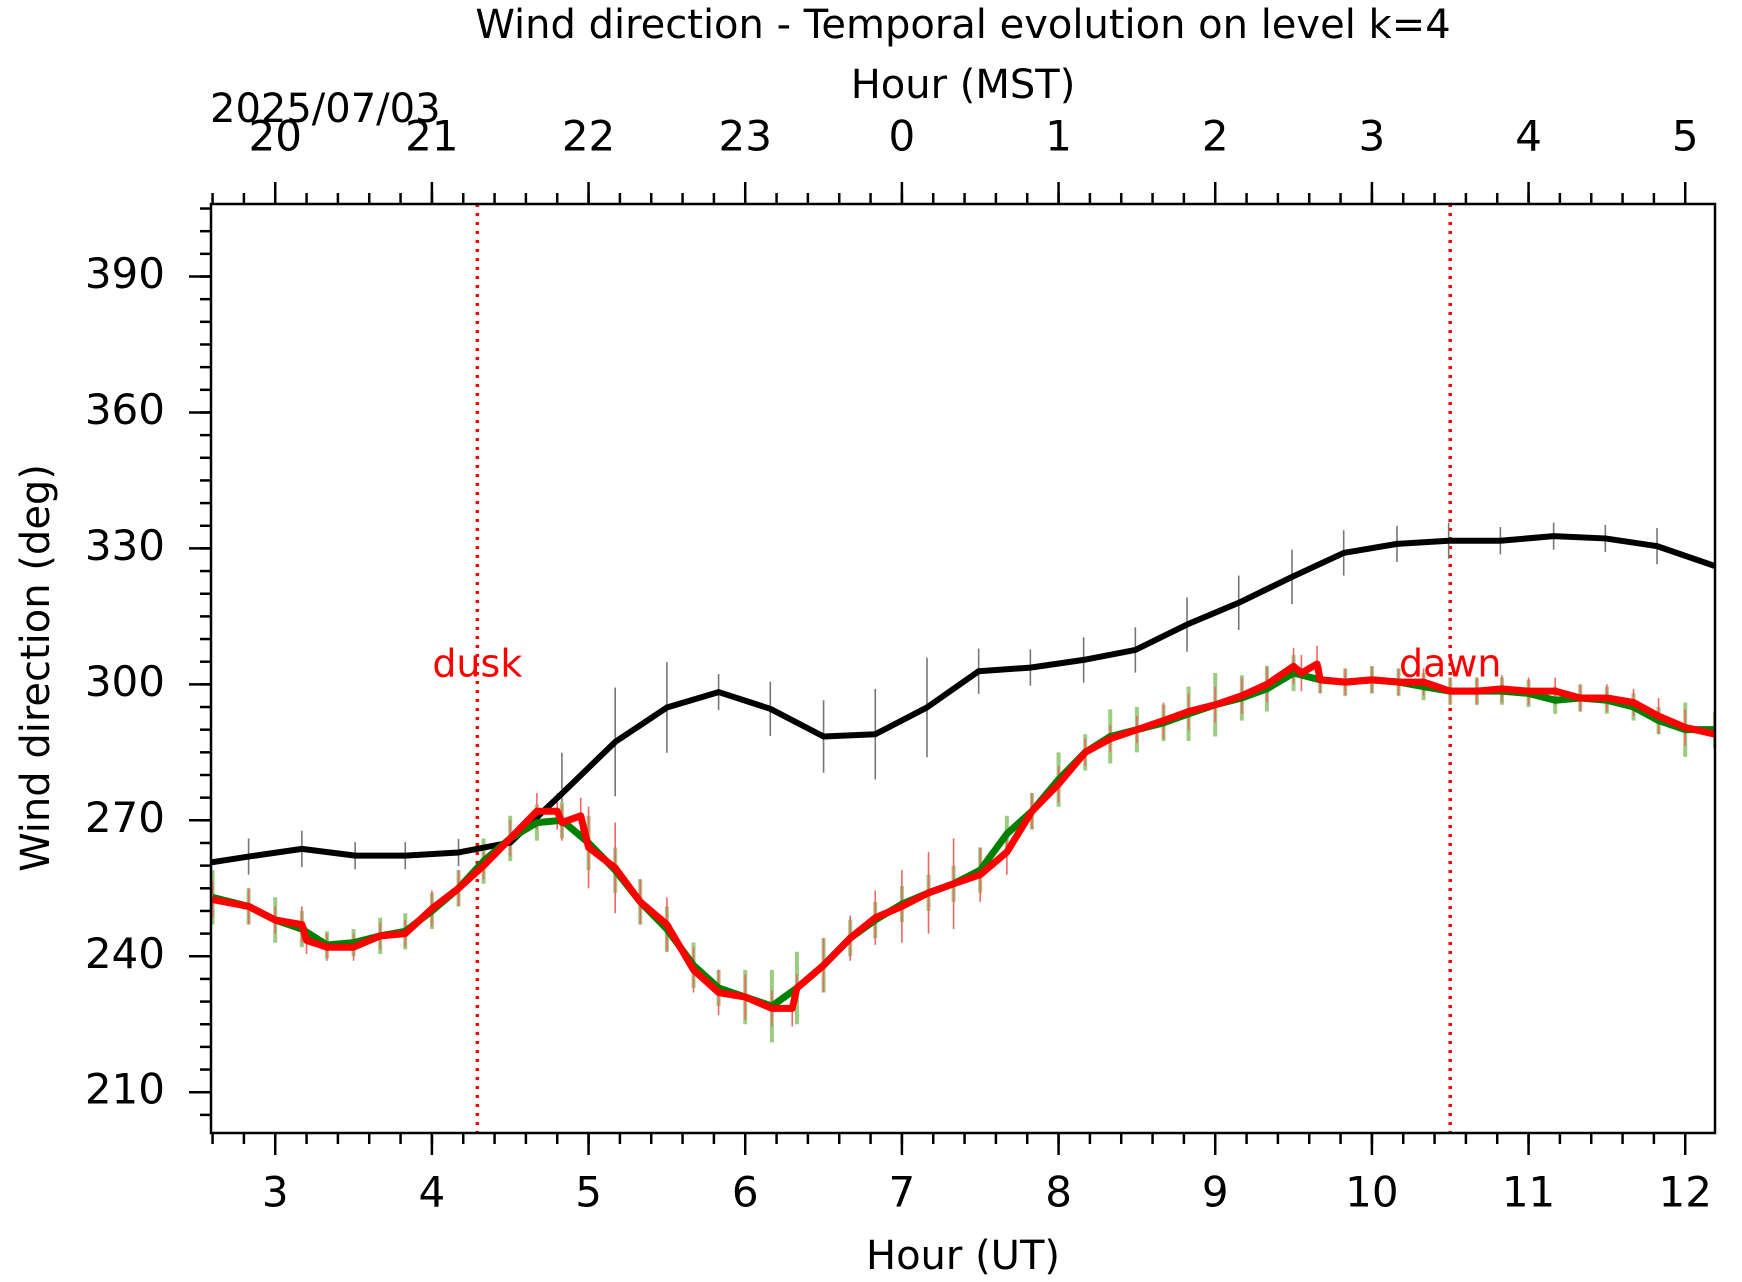 This screenshot has height=1282, width=1742. I want to click on y-tick-label: 270, so click(125, 817).